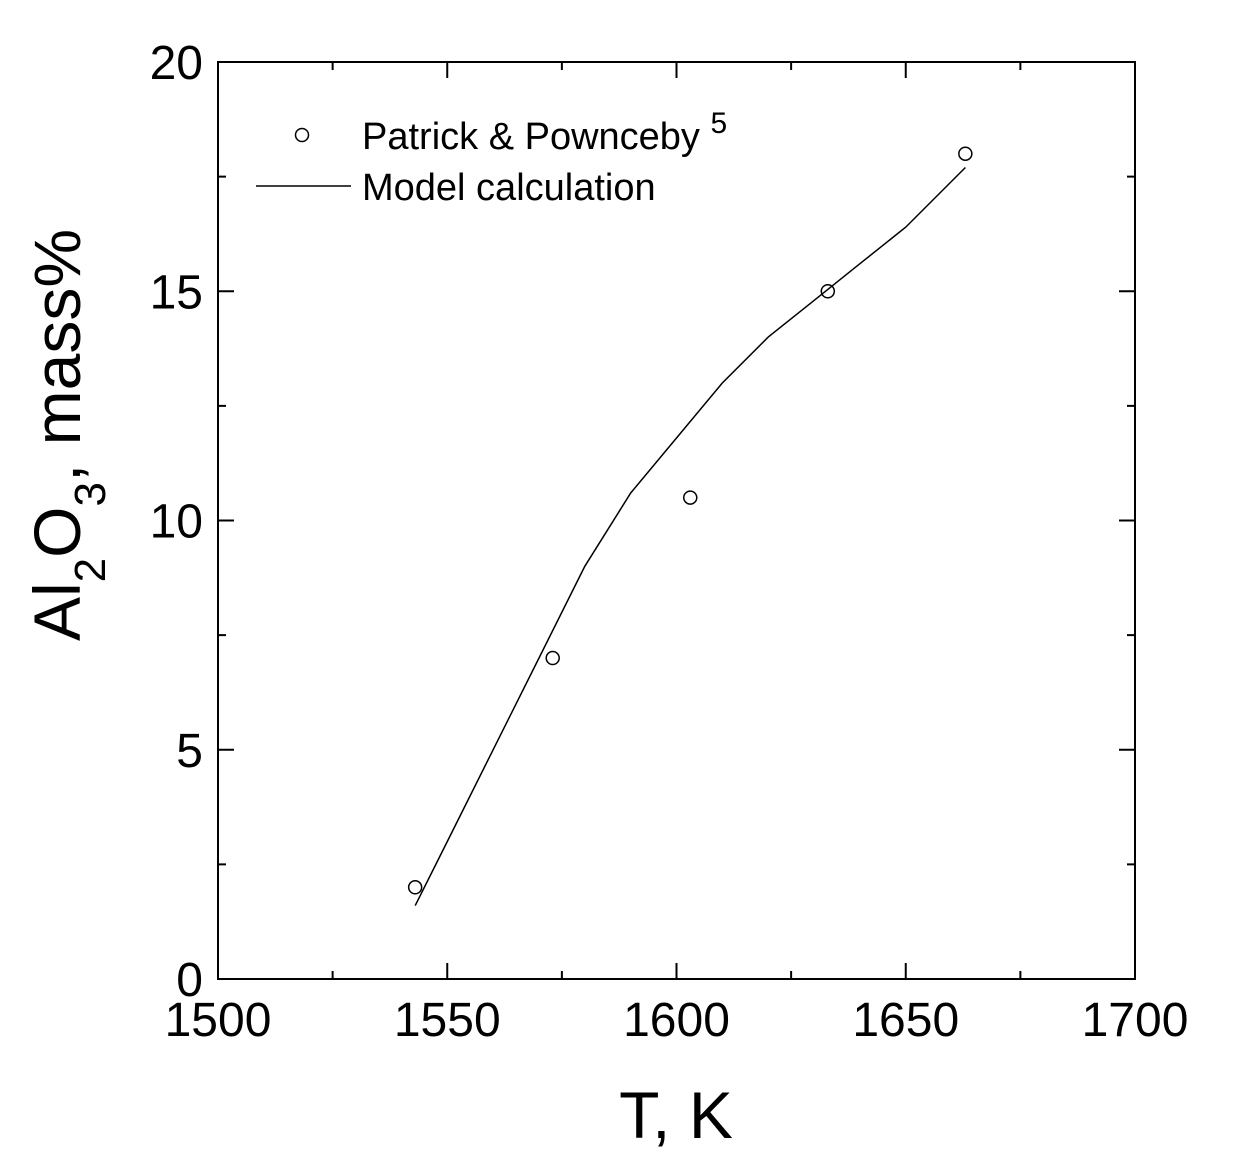 This screenshot has height=1160, width=1240. I want to click on x-axis-title: T, K, so click(676, 1115).